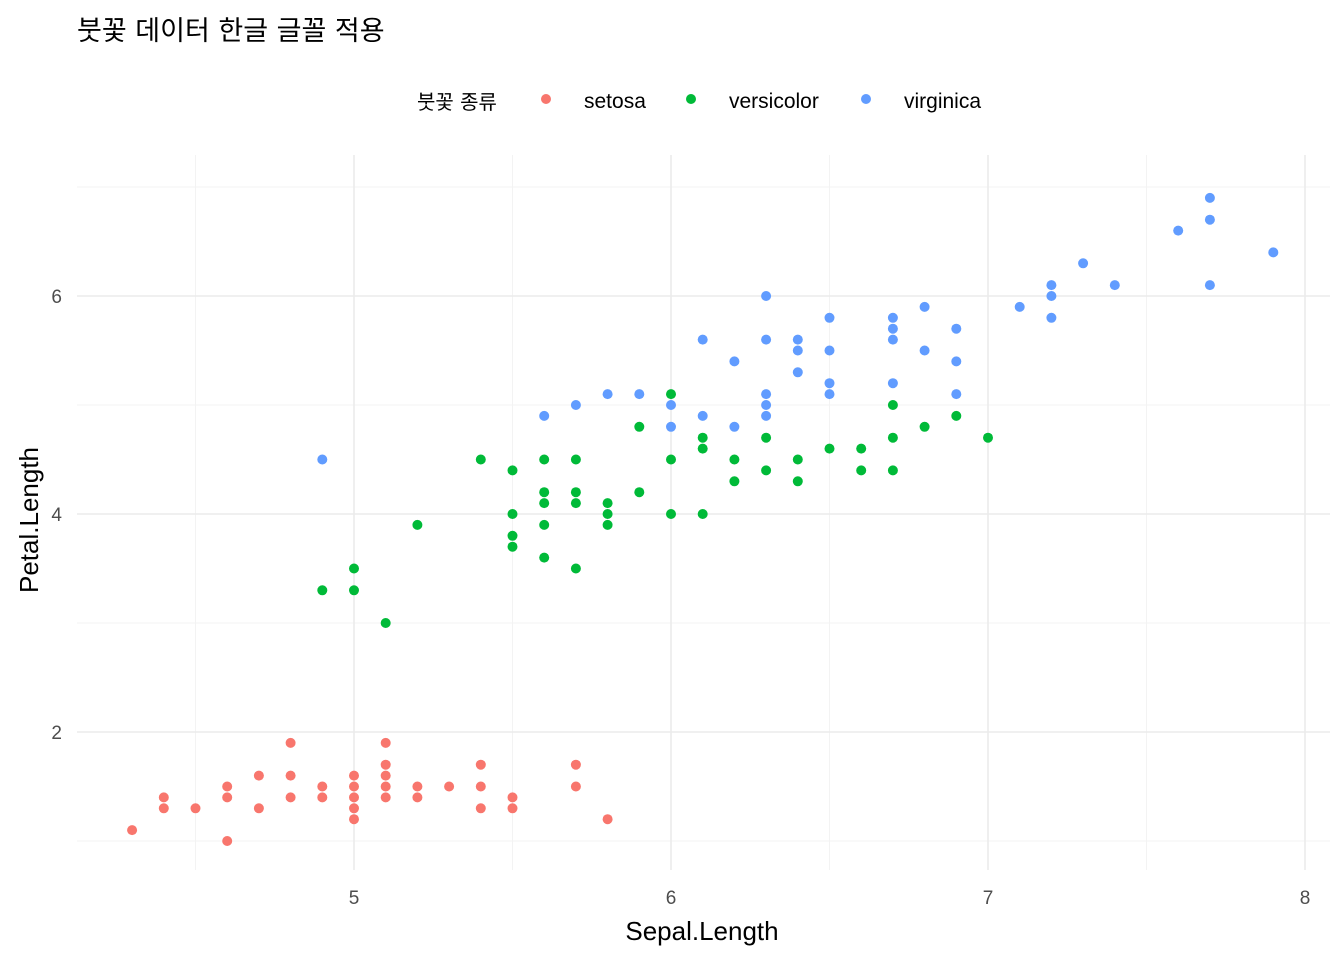 This screenshot has width=1344, height=960. Describe the element at coordinates (56, 733) in the screenshot. I see `y-tick-label: 2` at that location.